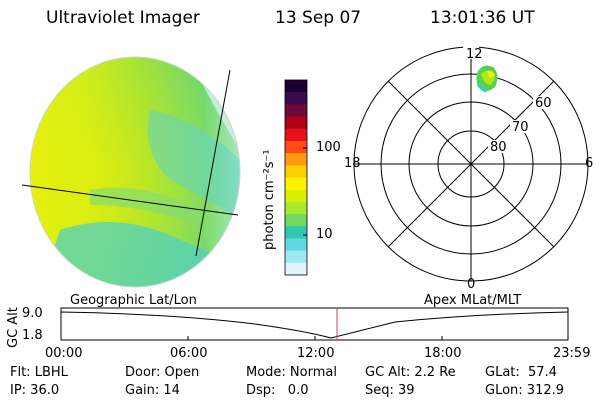 The image size is (600, 400). Describe the element at coordinates (277, 390) in the screenshot. I see `dsp-status: Dsp: 0.0` at that location.